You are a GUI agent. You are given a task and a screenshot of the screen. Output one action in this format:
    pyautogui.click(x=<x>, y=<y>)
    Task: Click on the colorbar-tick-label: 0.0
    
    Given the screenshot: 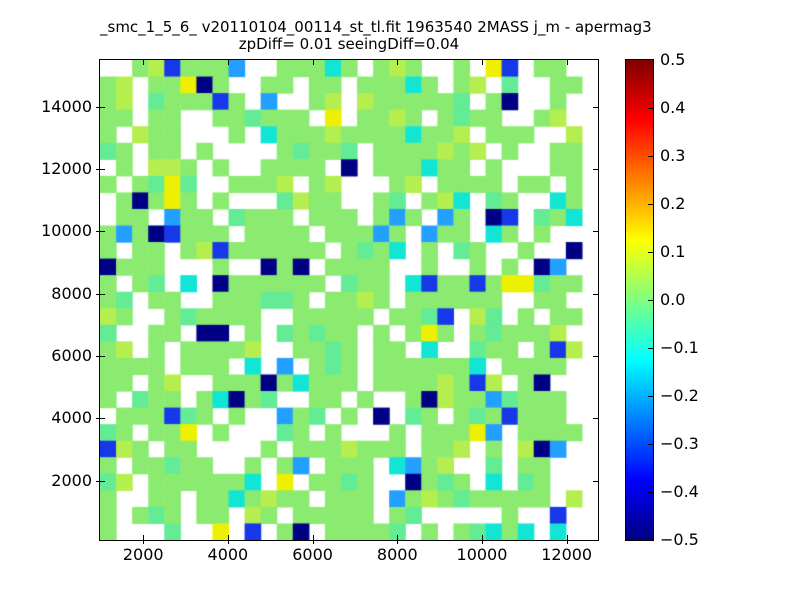 What is the action you would take?
    pyautogui.click(x=673, y=299)
    